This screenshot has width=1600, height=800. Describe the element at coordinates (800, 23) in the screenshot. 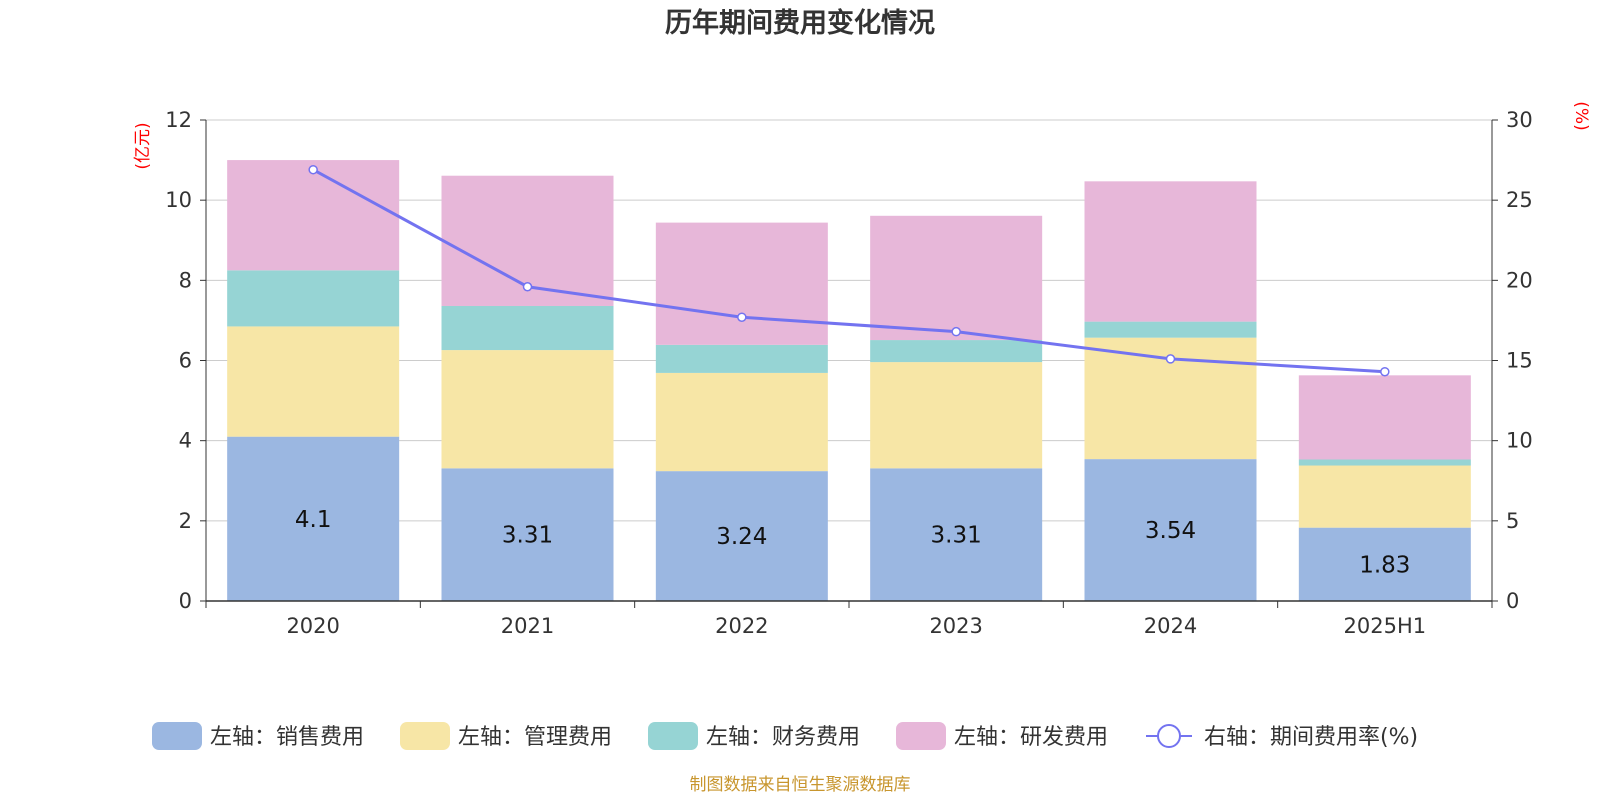

I see `chart-title: 历年期间费用变化情况` at that location.